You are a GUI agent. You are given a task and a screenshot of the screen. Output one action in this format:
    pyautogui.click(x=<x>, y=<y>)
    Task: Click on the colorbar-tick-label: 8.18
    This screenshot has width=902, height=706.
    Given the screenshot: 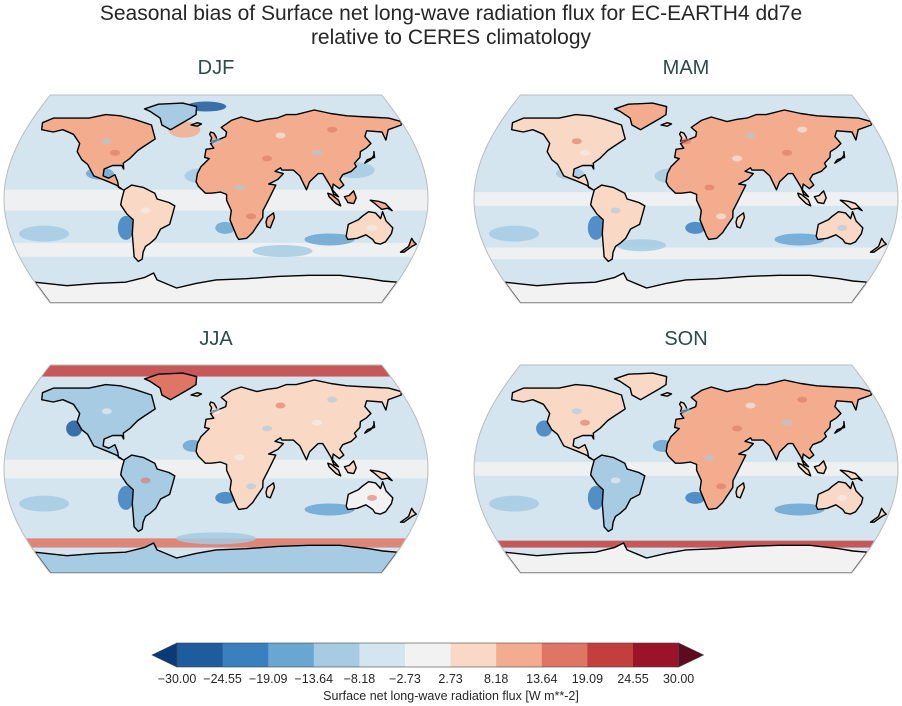 What is the action you would take?
    pyautogui.click(x=496, y=679)
    